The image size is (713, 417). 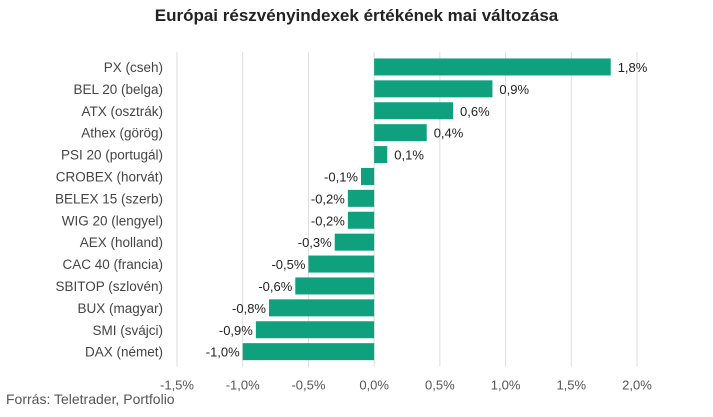 What do you see at coordinates (409, 155) in the screenshot?
I see `value-label: 0,1%` at bounding box center [409, 155].